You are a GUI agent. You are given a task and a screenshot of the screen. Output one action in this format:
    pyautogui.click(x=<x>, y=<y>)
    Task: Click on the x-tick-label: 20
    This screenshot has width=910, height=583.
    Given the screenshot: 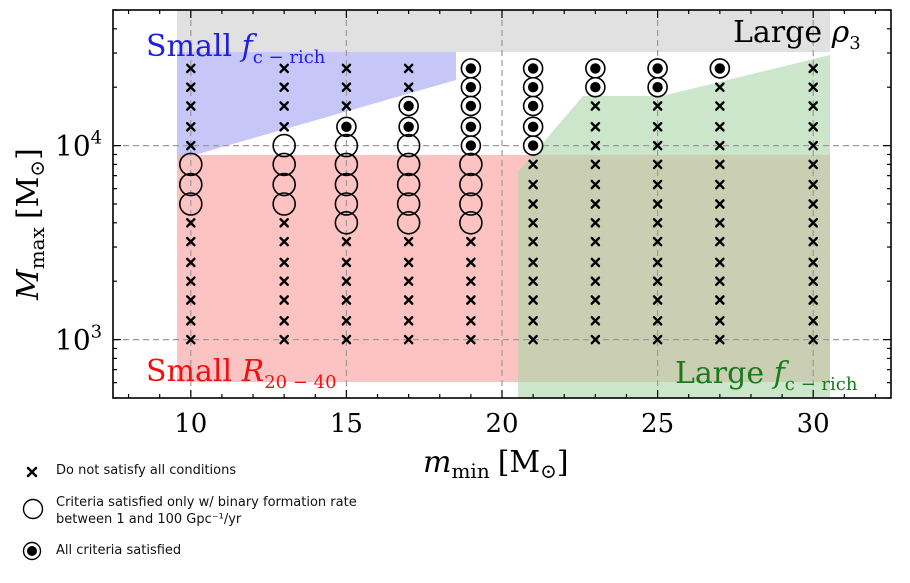 What is the action you would take?
    pyautogui.click(x=501, y=424)
    